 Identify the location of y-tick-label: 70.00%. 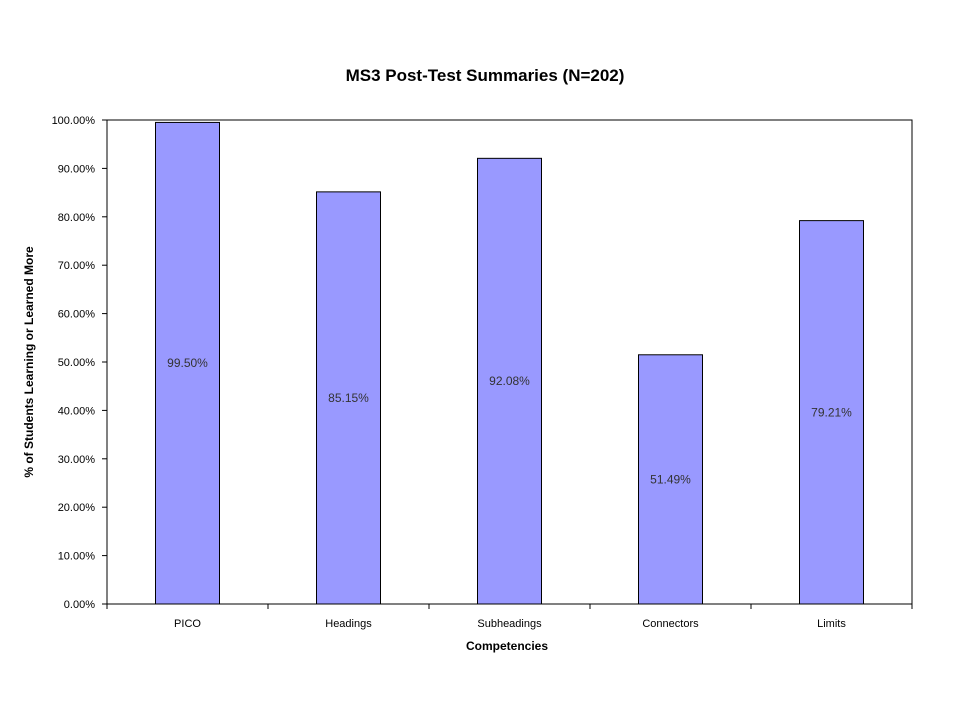
(77, 266).